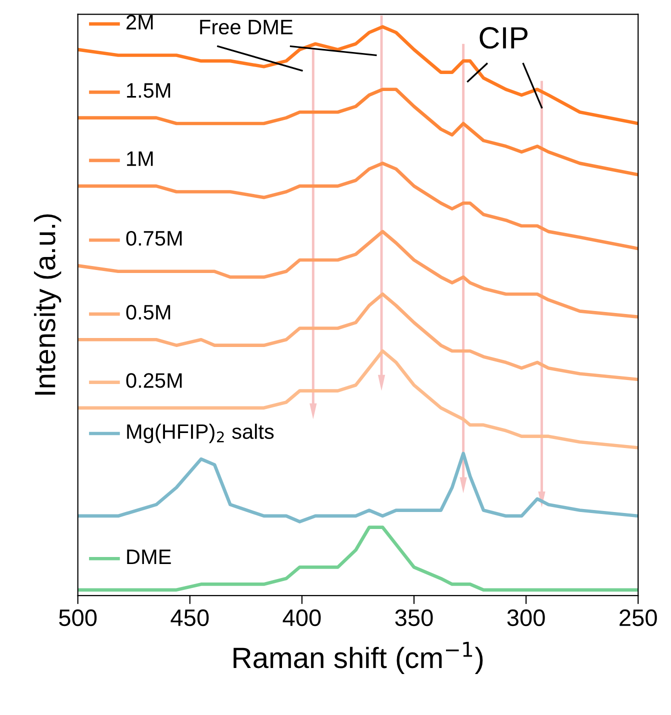 This screenshot has width=671, height=715. Describe the element at coordinates (154, 380) in the screenshot. I see `legend-label: 0.25M` at that location.